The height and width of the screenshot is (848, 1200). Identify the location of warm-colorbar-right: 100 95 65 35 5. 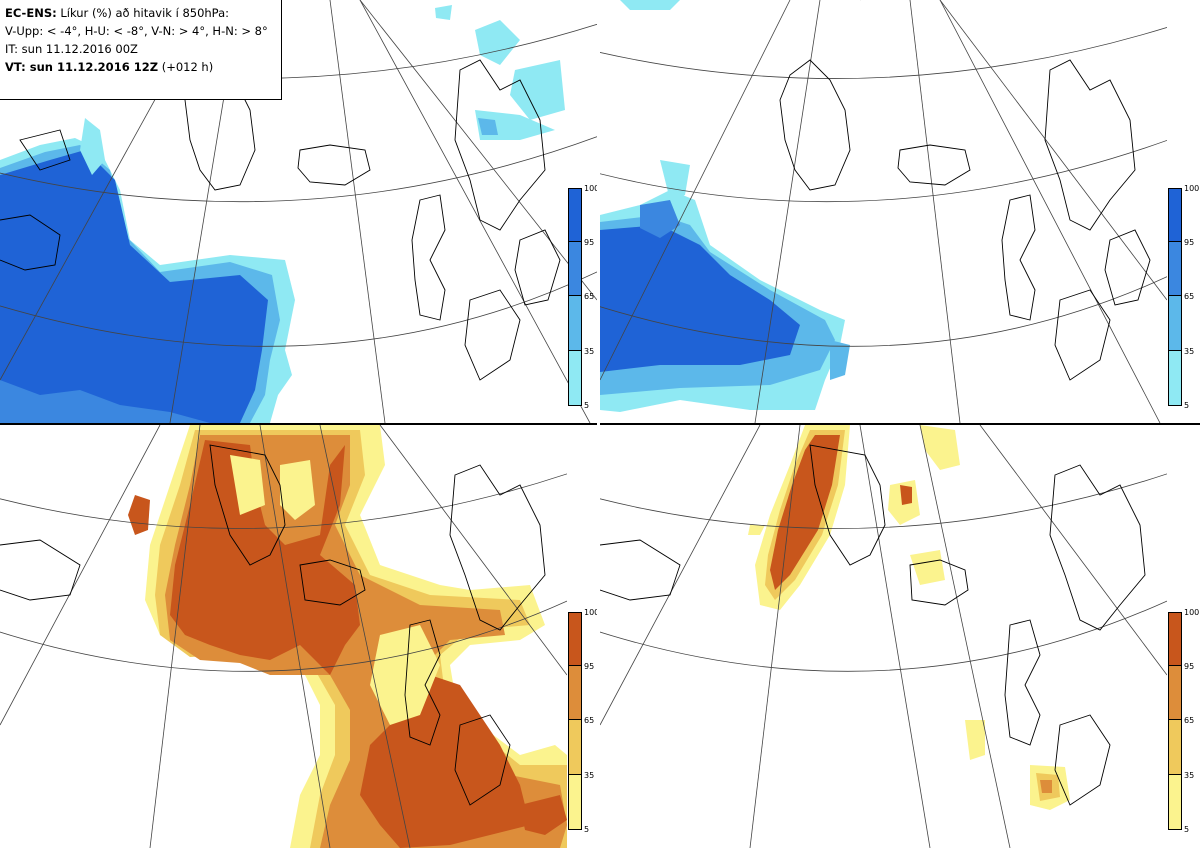
(1183, 721).